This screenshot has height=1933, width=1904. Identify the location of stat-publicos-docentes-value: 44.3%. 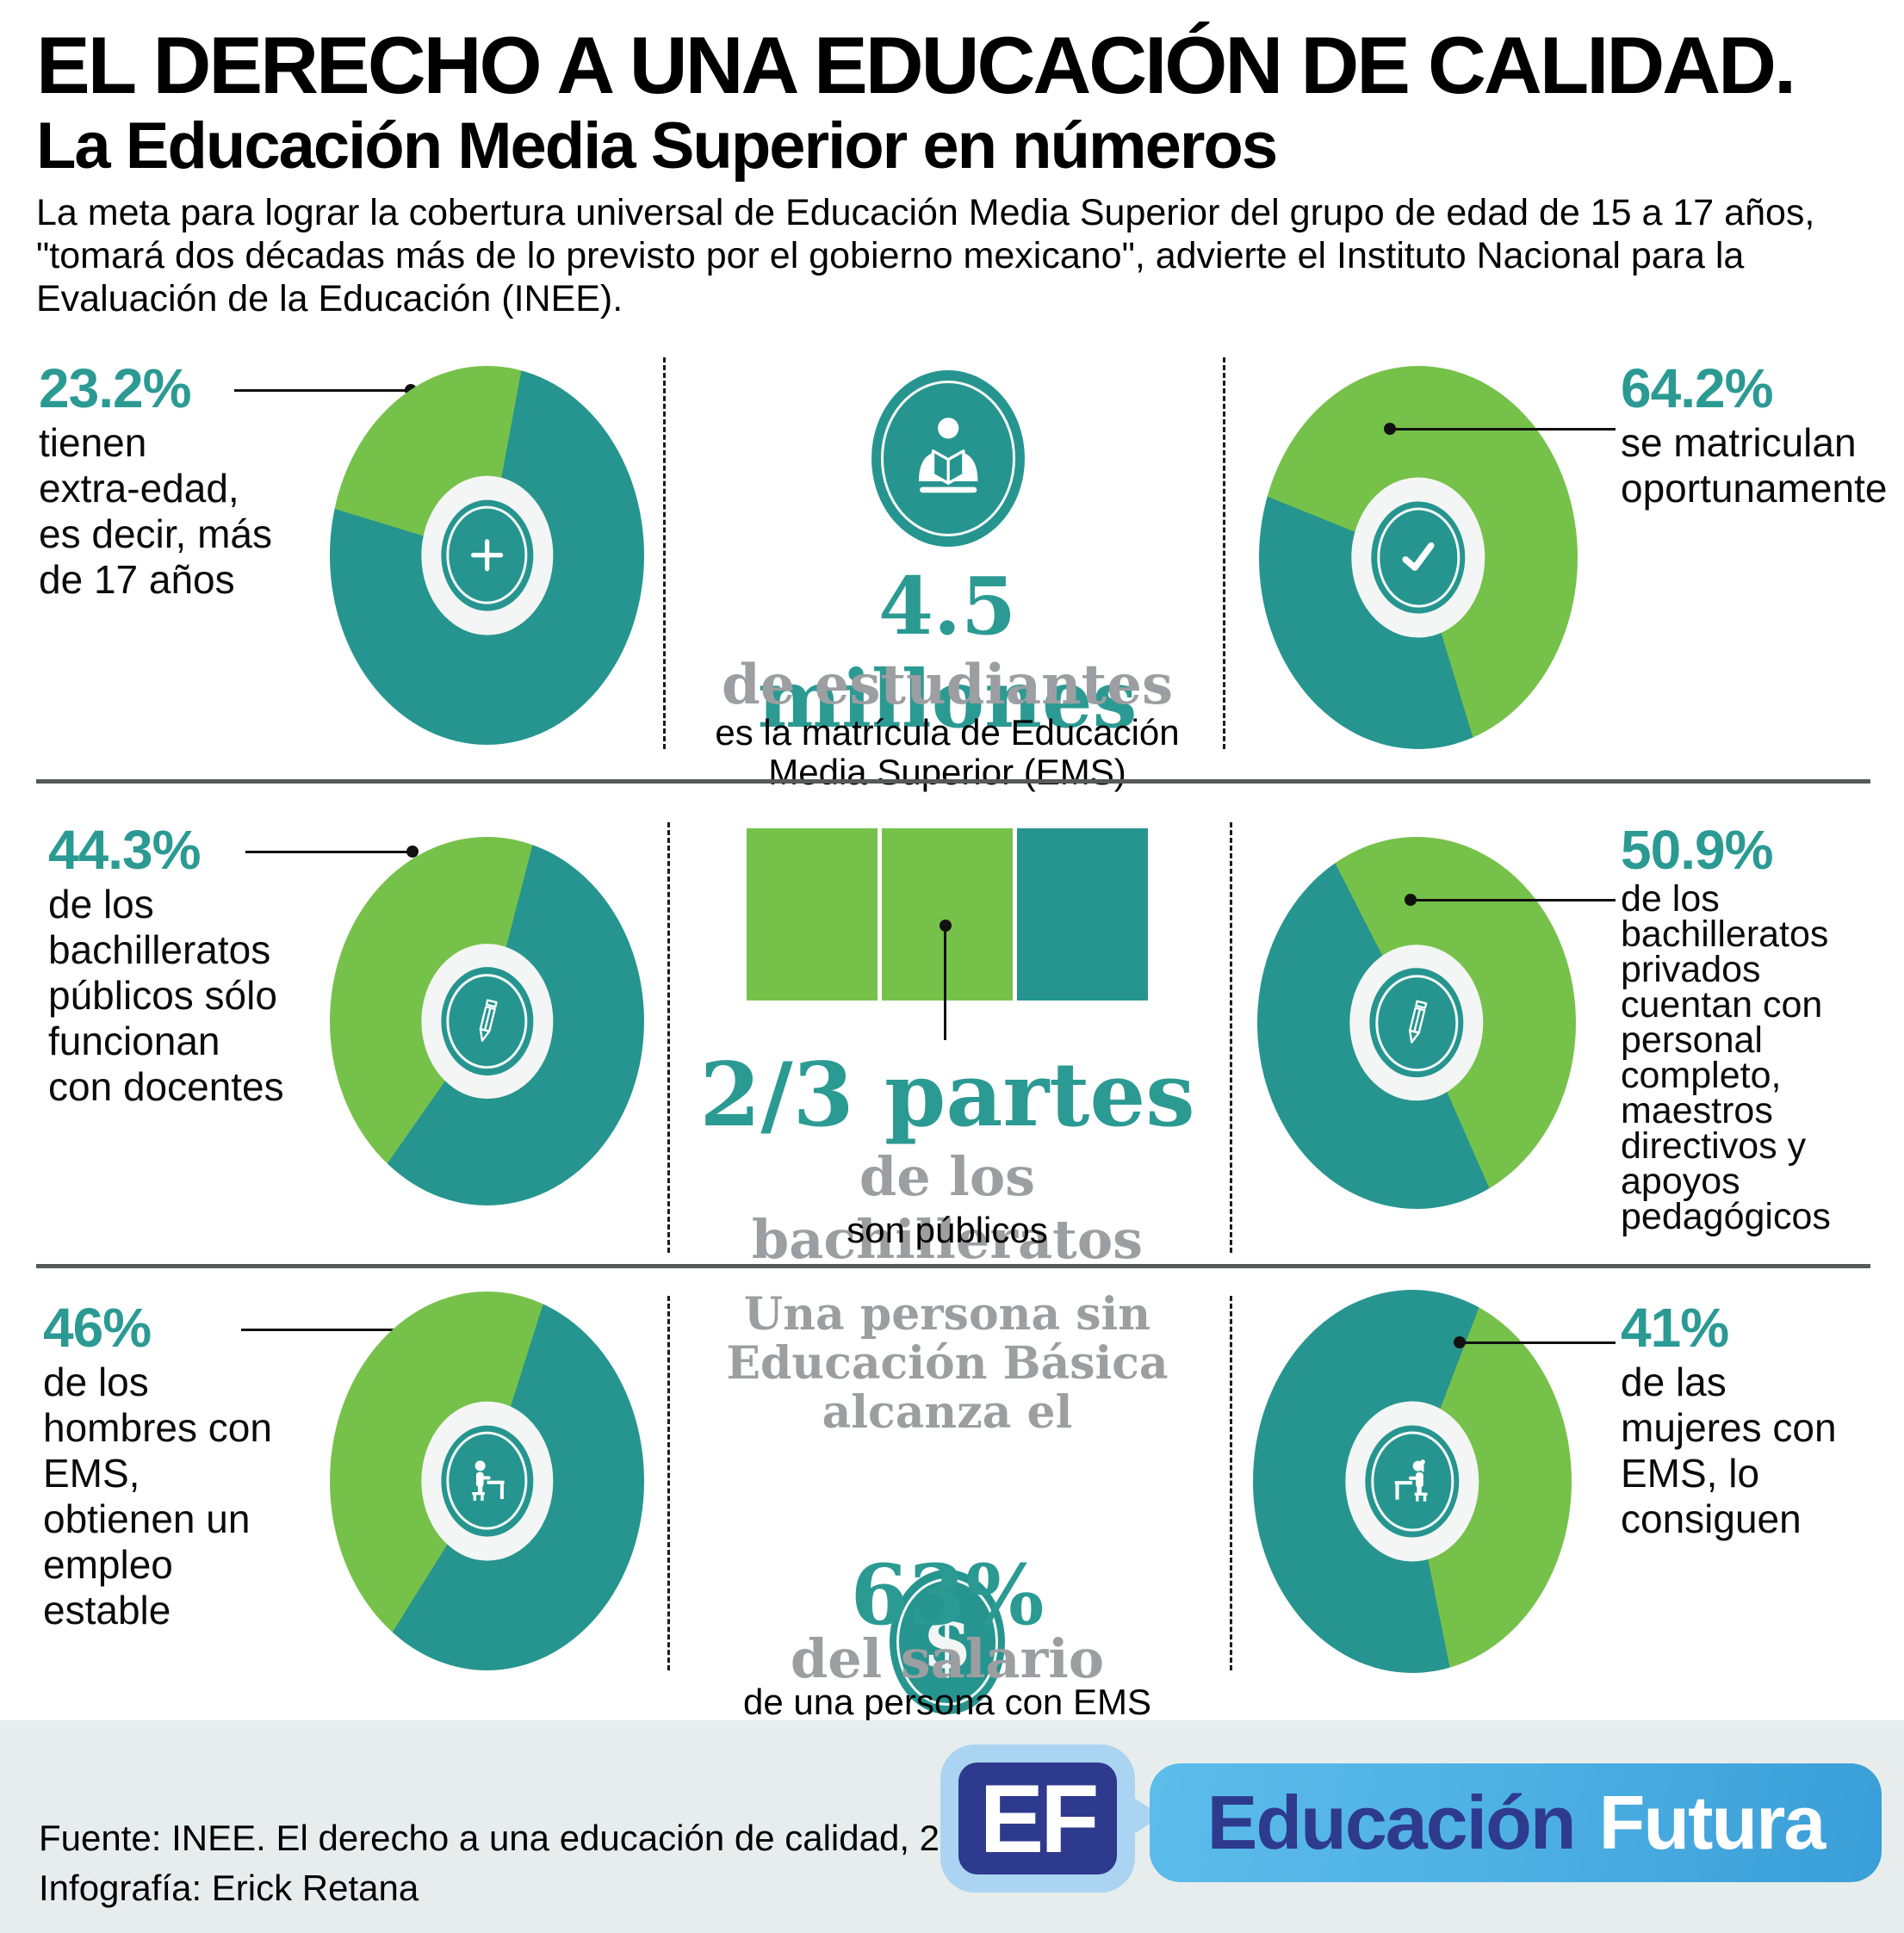
(124, 850).